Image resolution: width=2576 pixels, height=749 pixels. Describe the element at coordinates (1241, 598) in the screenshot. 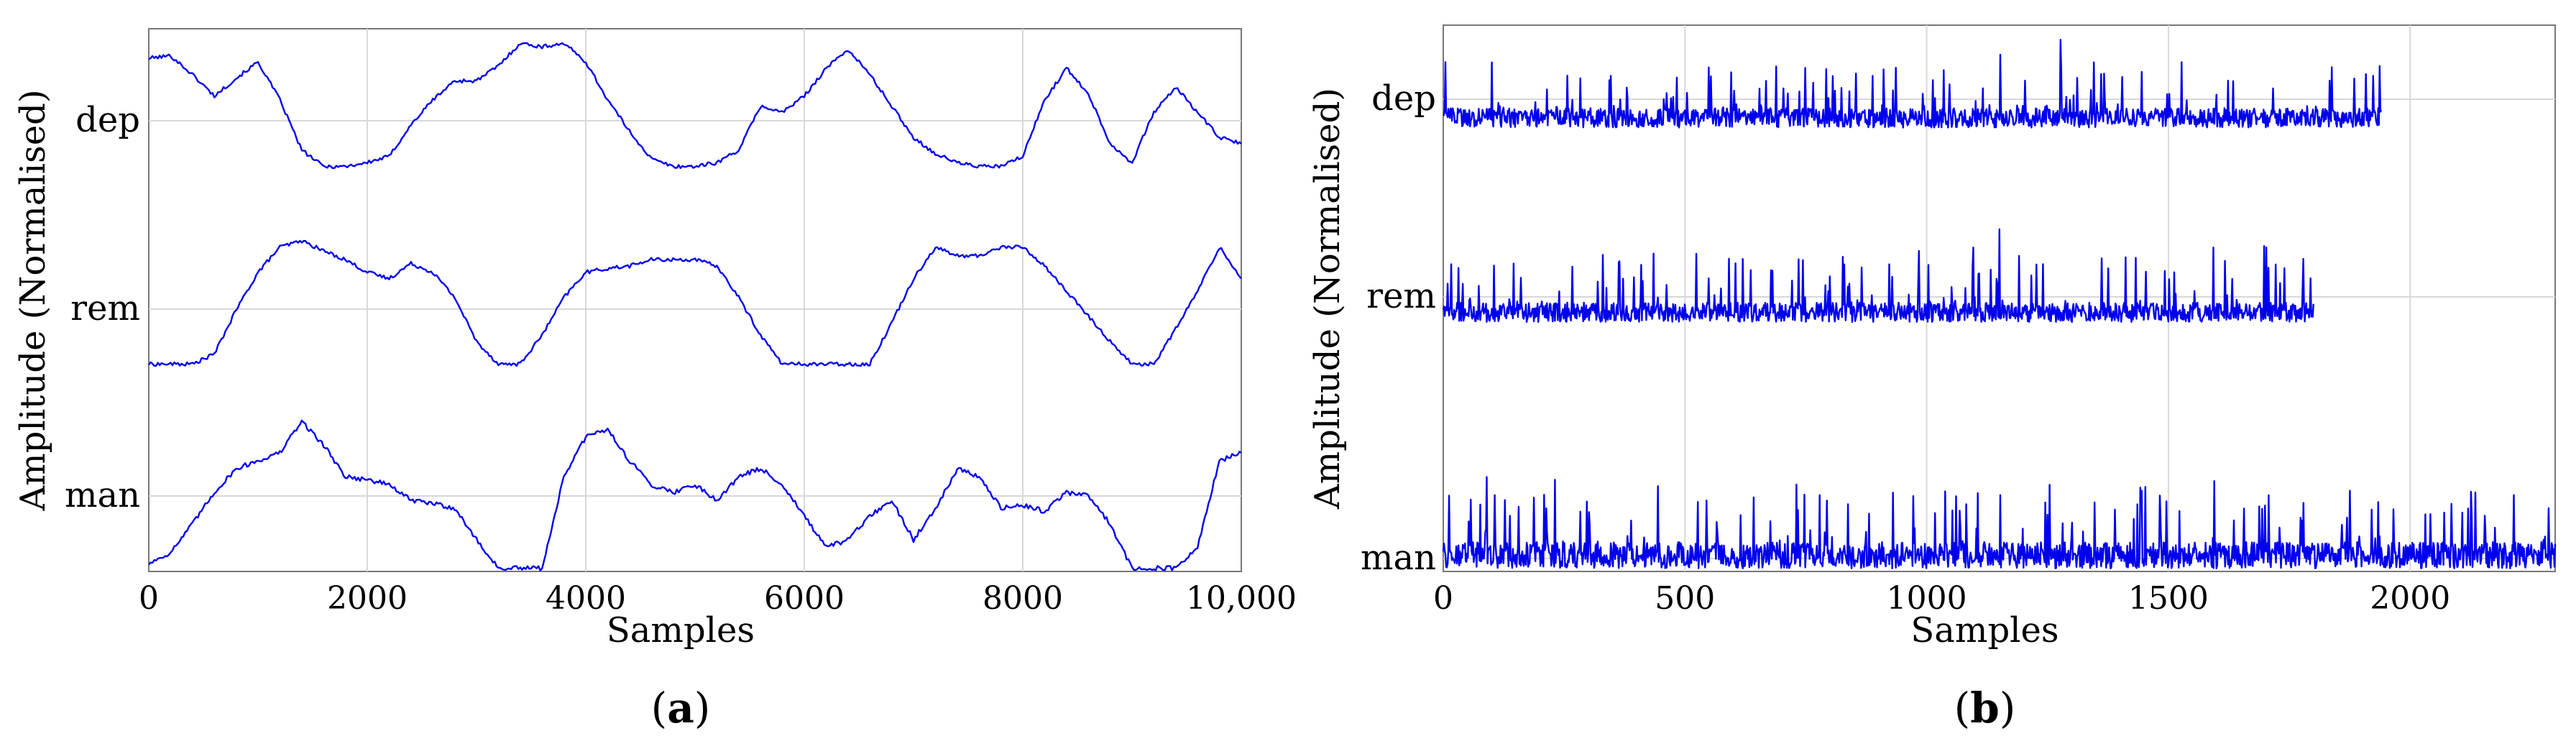

I see `x-tick-label: 10,000` at that location.